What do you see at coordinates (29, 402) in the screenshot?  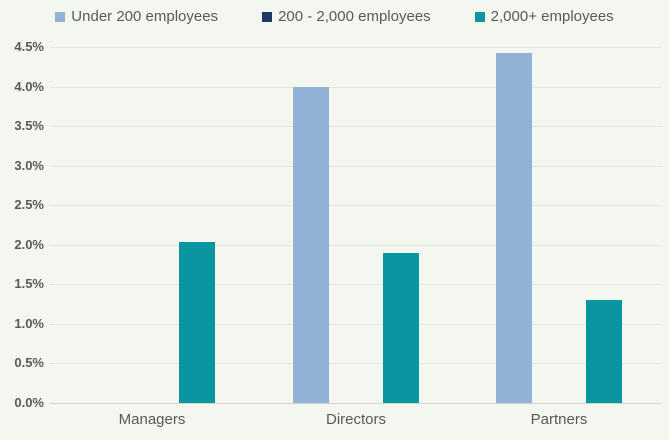 I see `y-axis-tick-label: 0.0%` at bounding box center [29, 402].